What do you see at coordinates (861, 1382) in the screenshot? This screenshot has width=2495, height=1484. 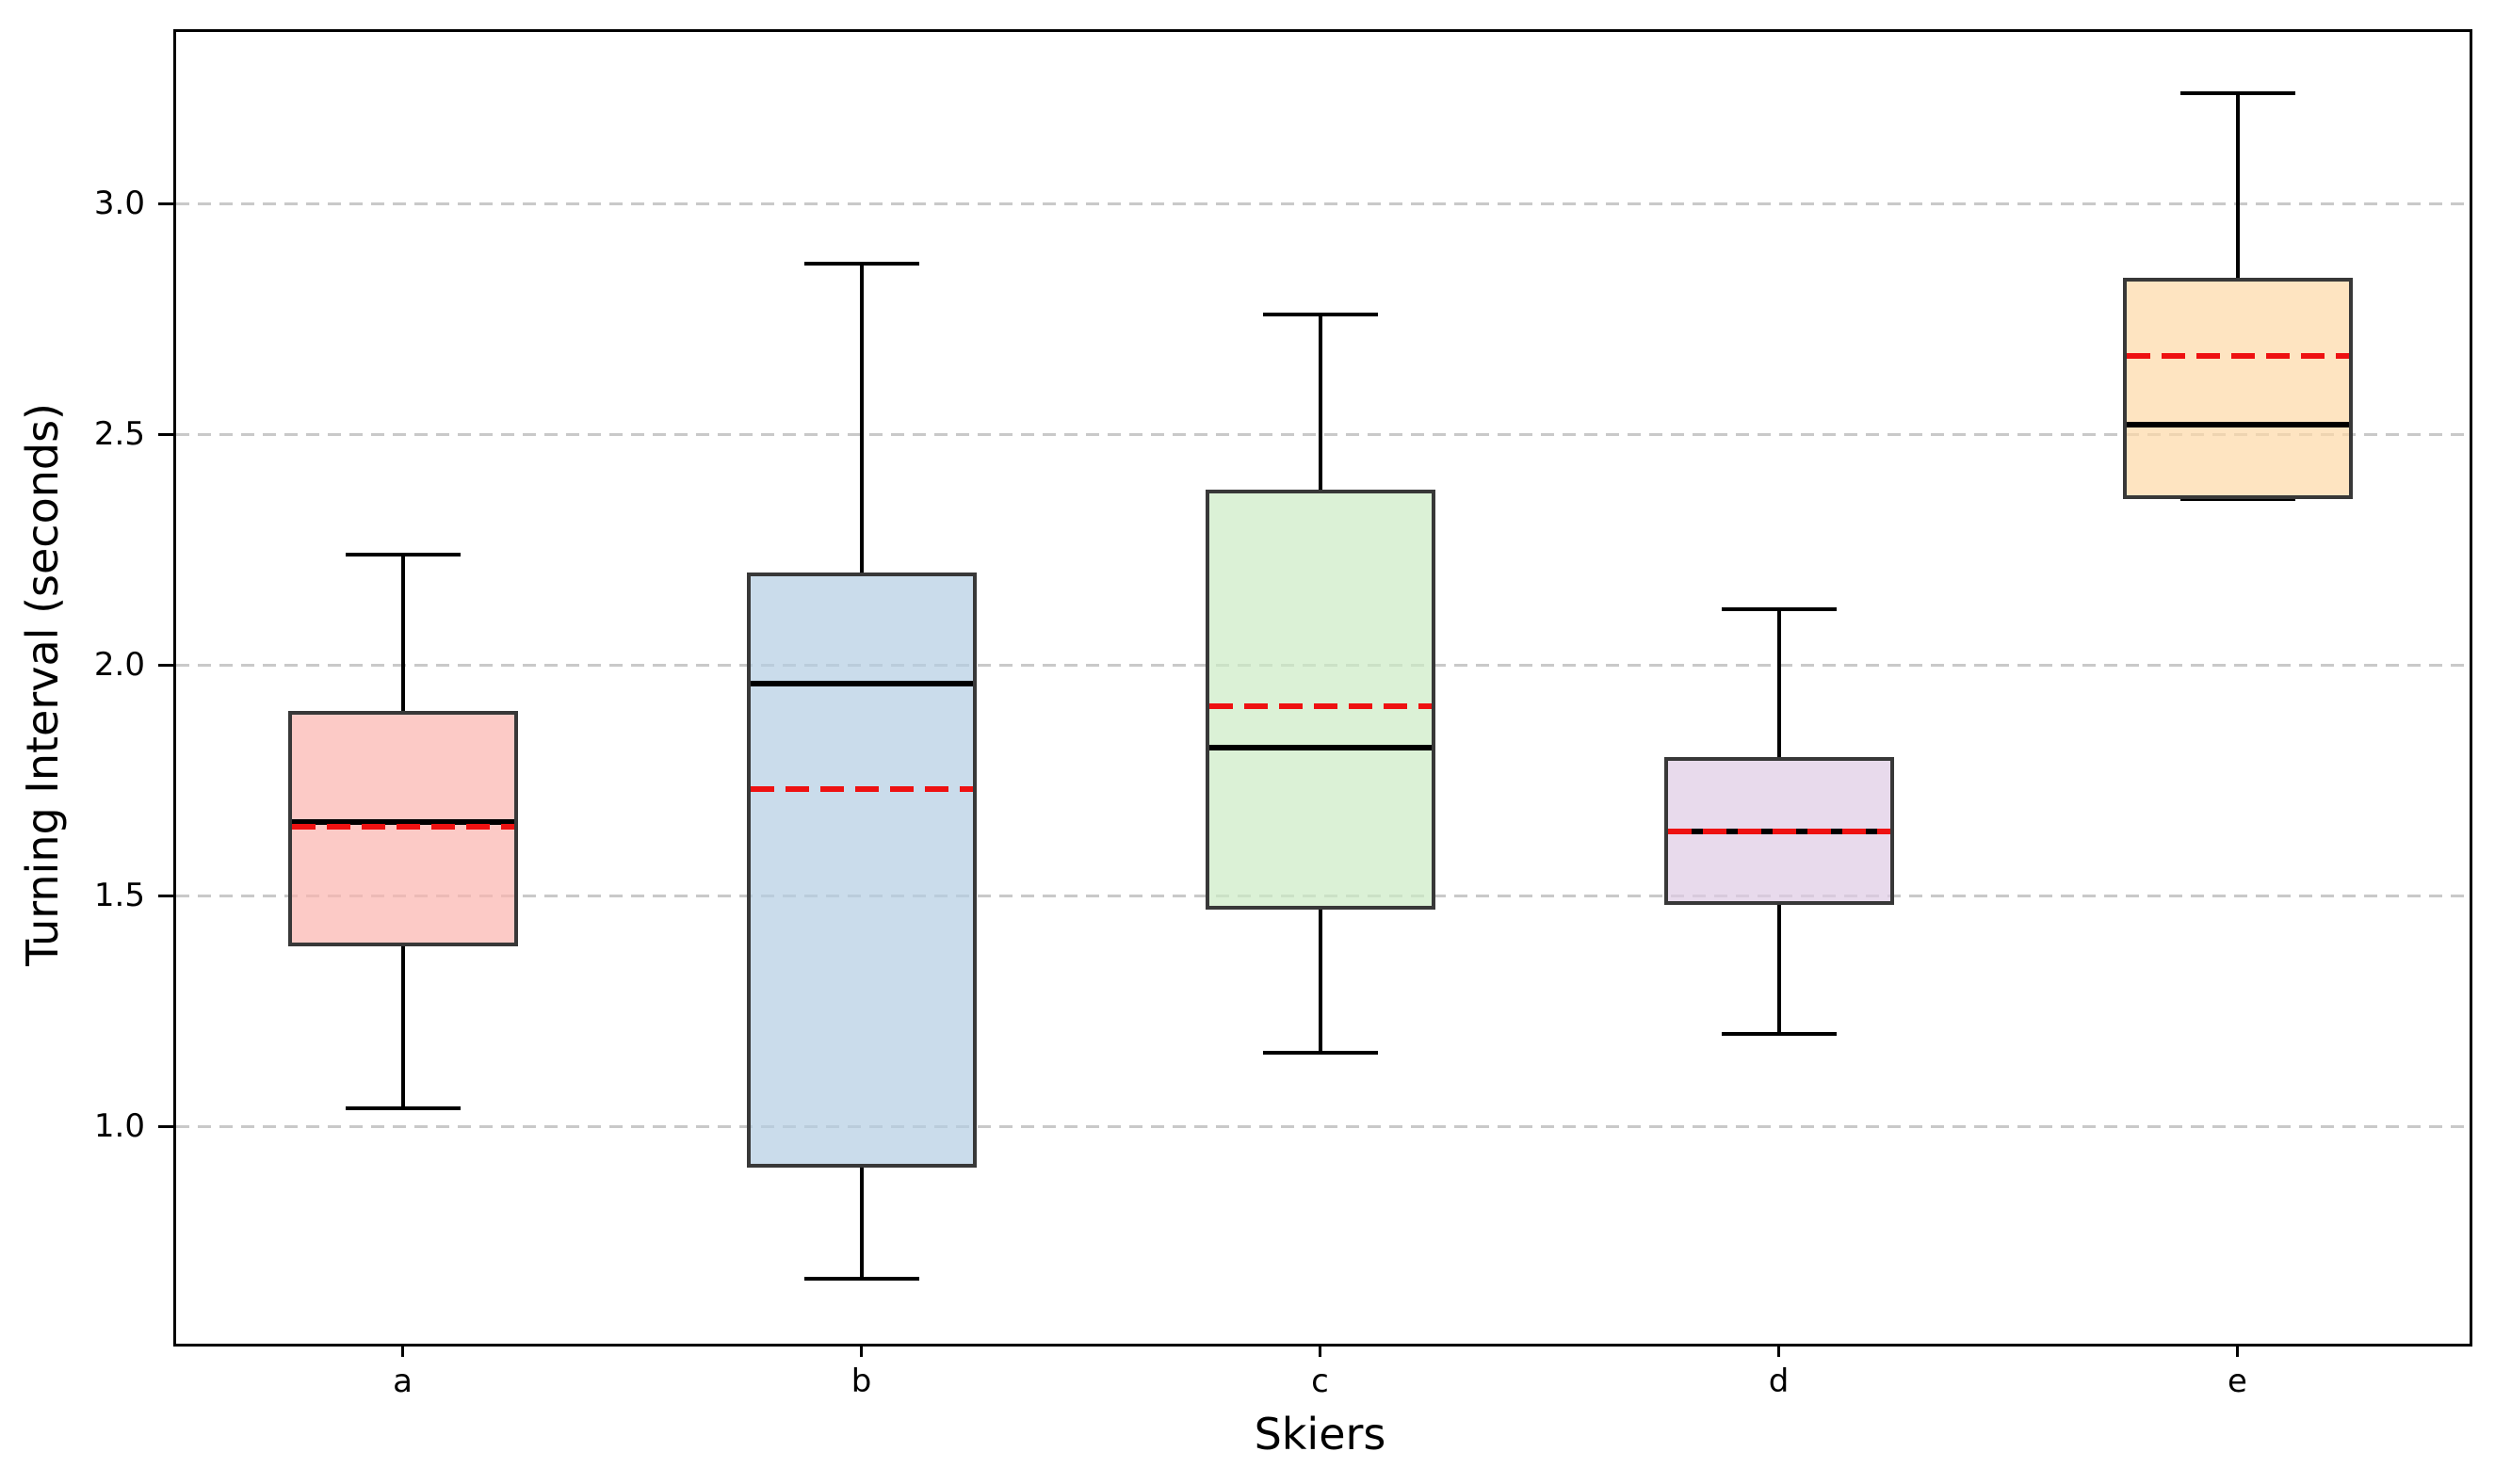 I see `x-tick-label: b` at bounding box center [861, 1382].